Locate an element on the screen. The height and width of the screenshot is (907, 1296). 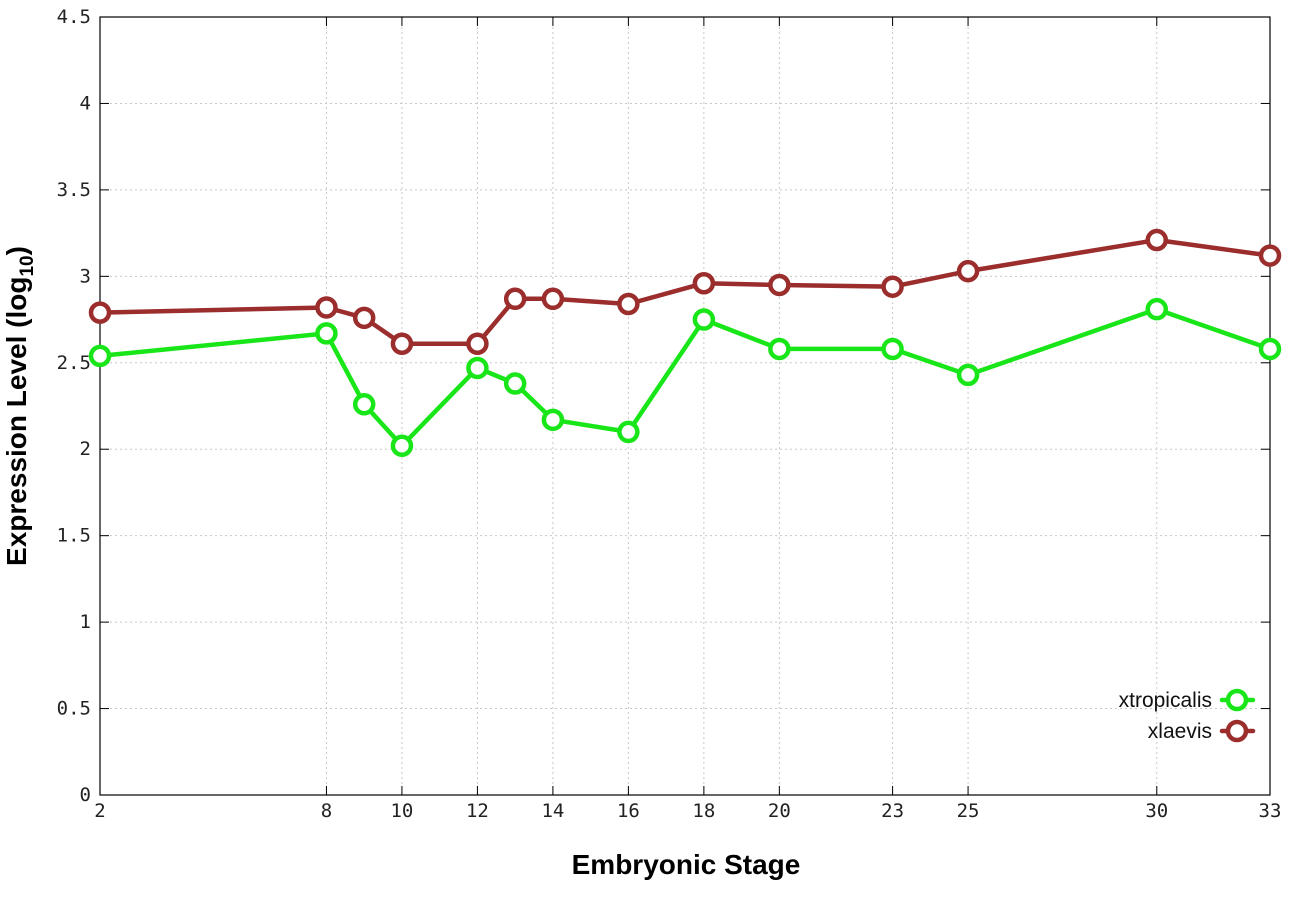
legend-label-xlaevis: xlaevis is located at coordinates (1180, 731).